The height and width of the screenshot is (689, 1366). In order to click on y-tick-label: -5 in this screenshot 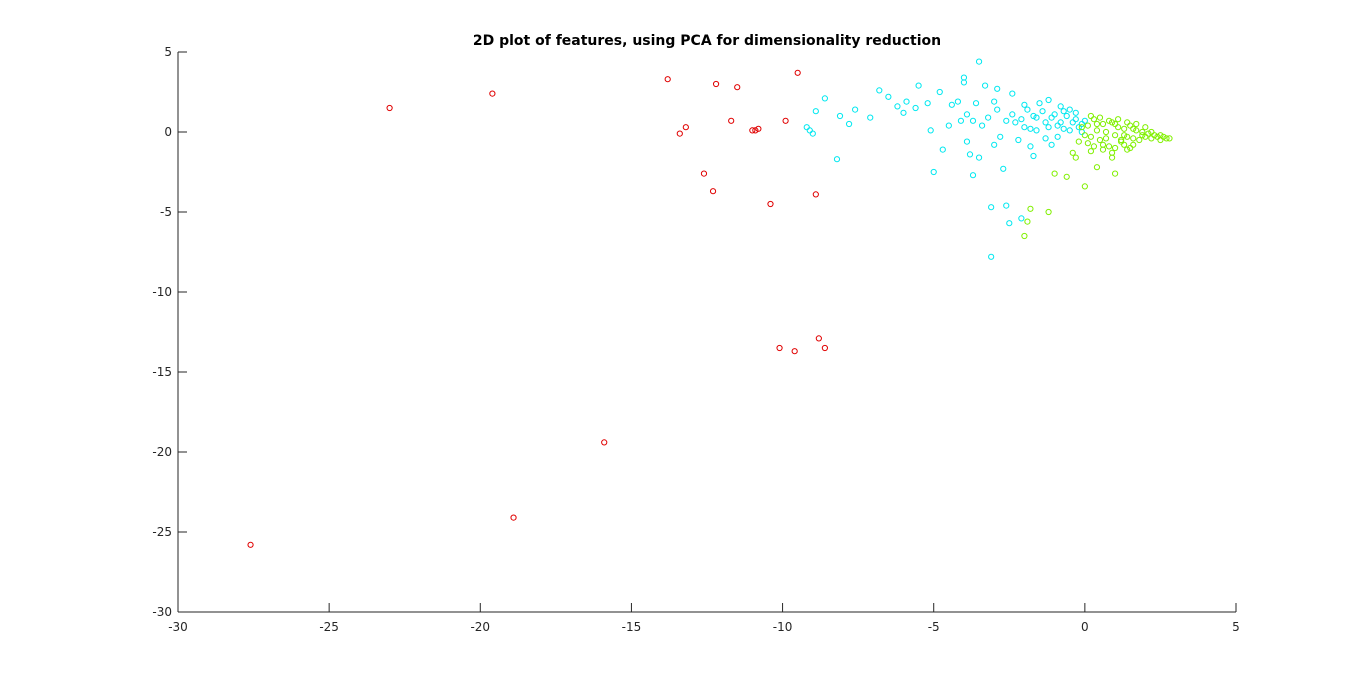, I will do `click(166, 212)`.